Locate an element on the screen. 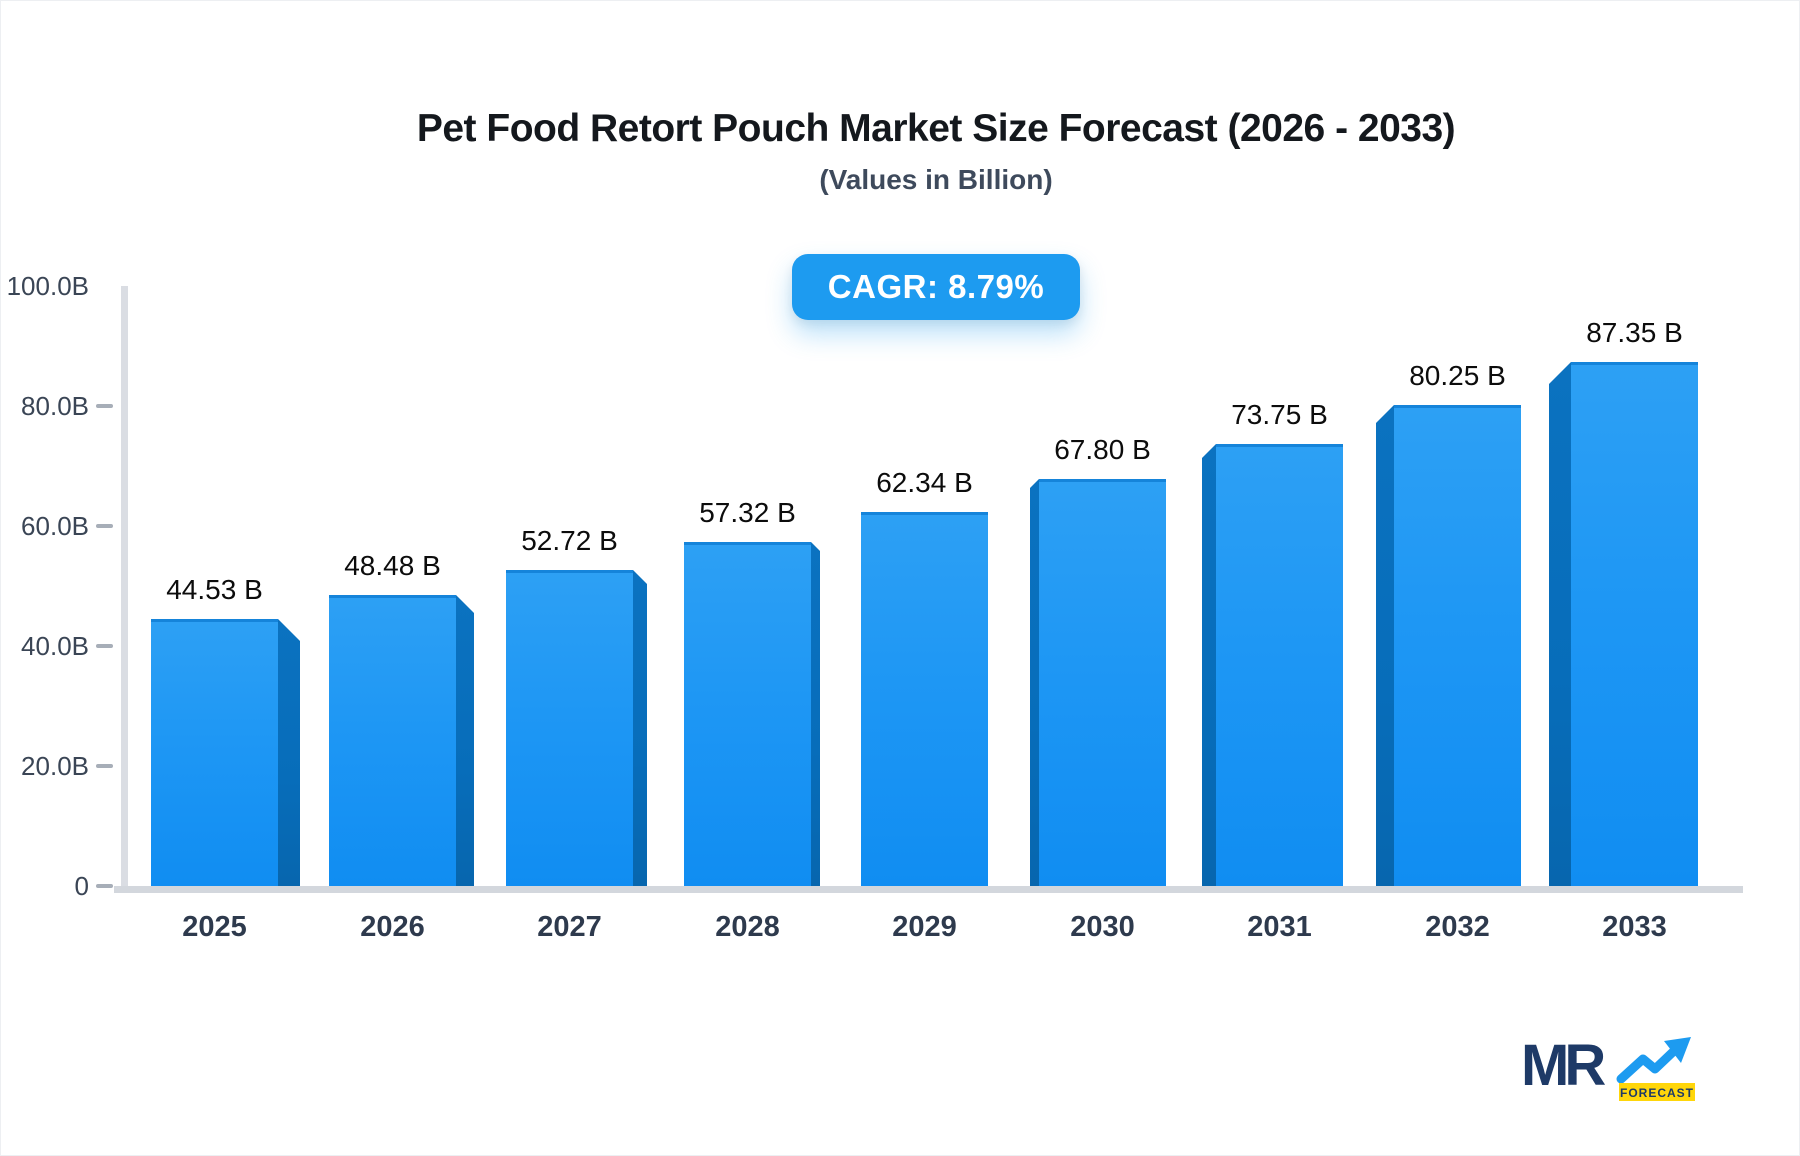 Image resolution: width=1800 pixels, height=1156 pixels. x-axis-label: 2031 is located at coordinates (1279, 927).